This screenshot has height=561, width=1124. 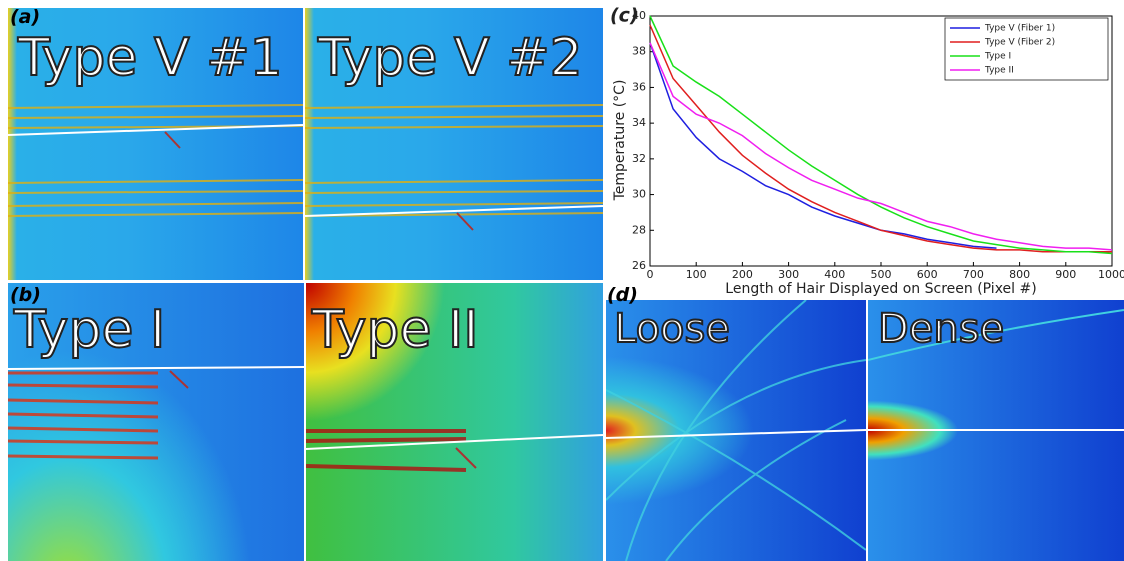 What do you see at coordinates (620, 141) in the screenshot?
I see `y-axis-label: Temperature (°C)` at bounding box center [620, 141].